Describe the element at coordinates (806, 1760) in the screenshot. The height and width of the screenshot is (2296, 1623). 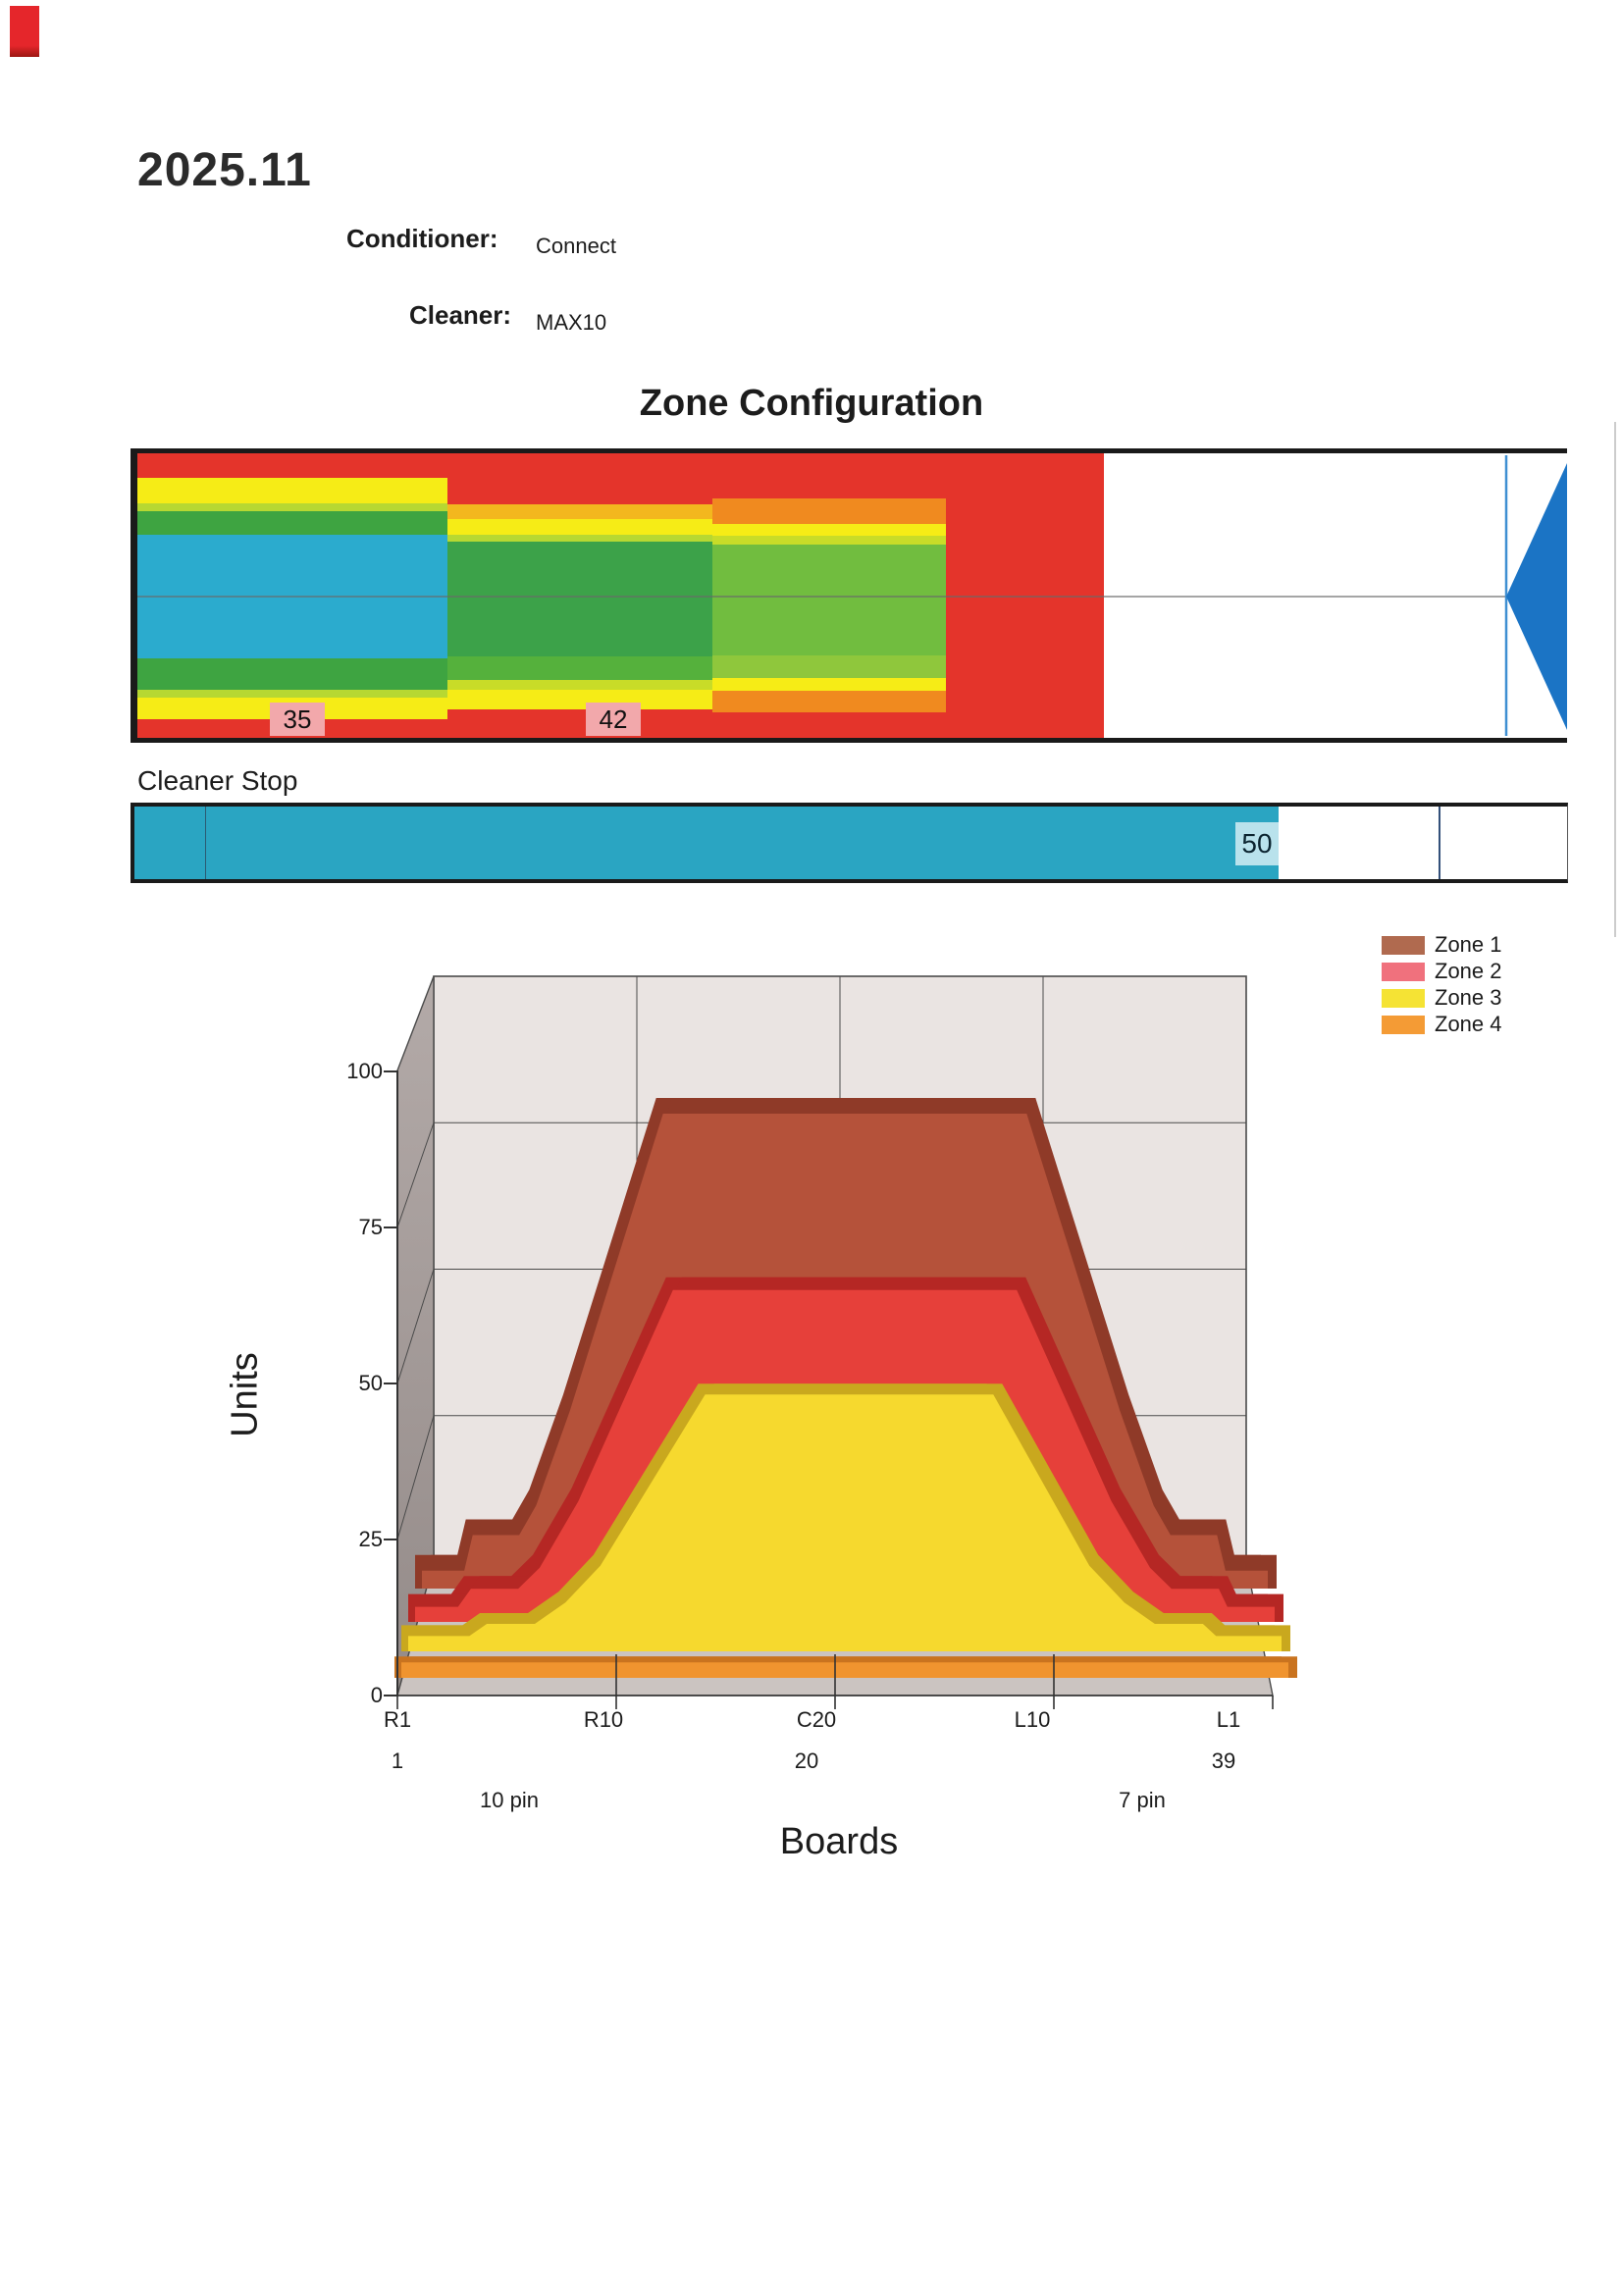
I see `board-number-label: 20` at that location.